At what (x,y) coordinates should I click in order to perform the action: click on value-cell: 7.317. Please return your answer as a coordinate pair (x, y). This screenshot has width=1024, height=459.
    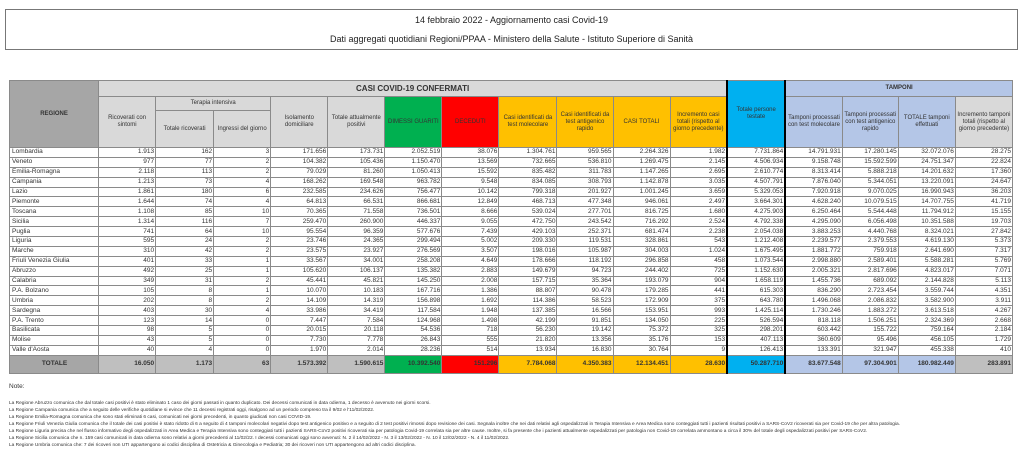
    Looking at the image, I should click on (984, 251).